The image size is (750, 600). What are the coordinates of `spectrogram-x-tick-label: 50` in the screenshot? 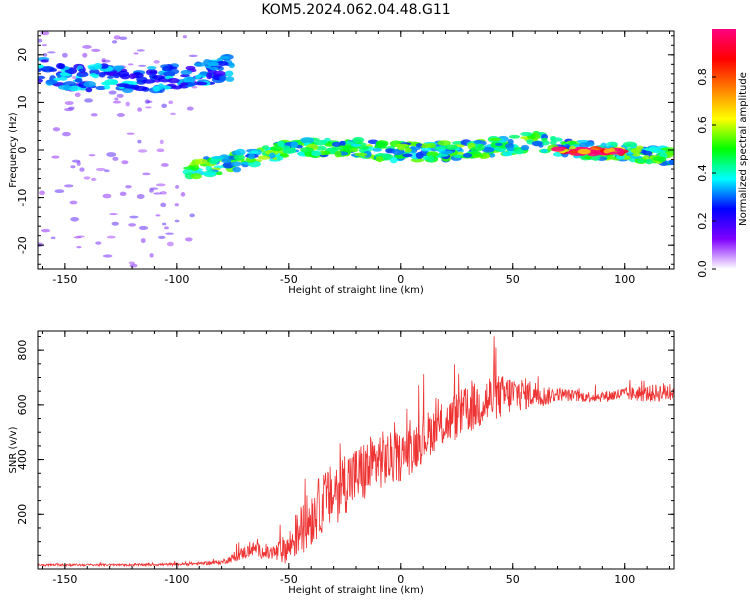 It's located at (513, 279).